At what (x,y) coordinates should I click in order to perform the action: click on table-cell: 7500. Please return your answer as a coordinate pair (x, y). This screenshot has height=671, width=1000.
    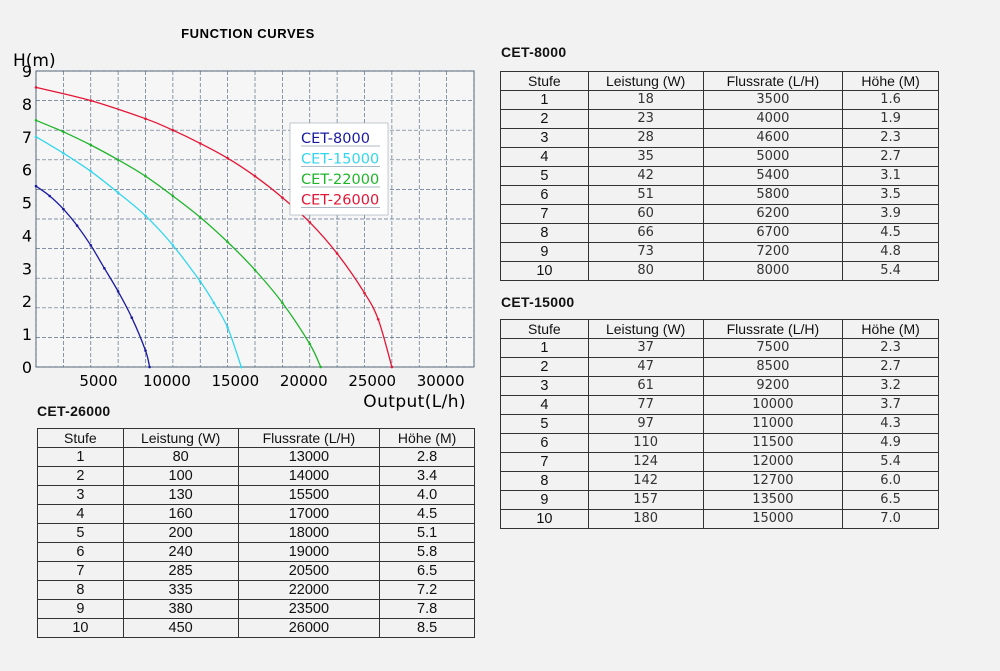
    Looking at the image, I should click on (773, 348).